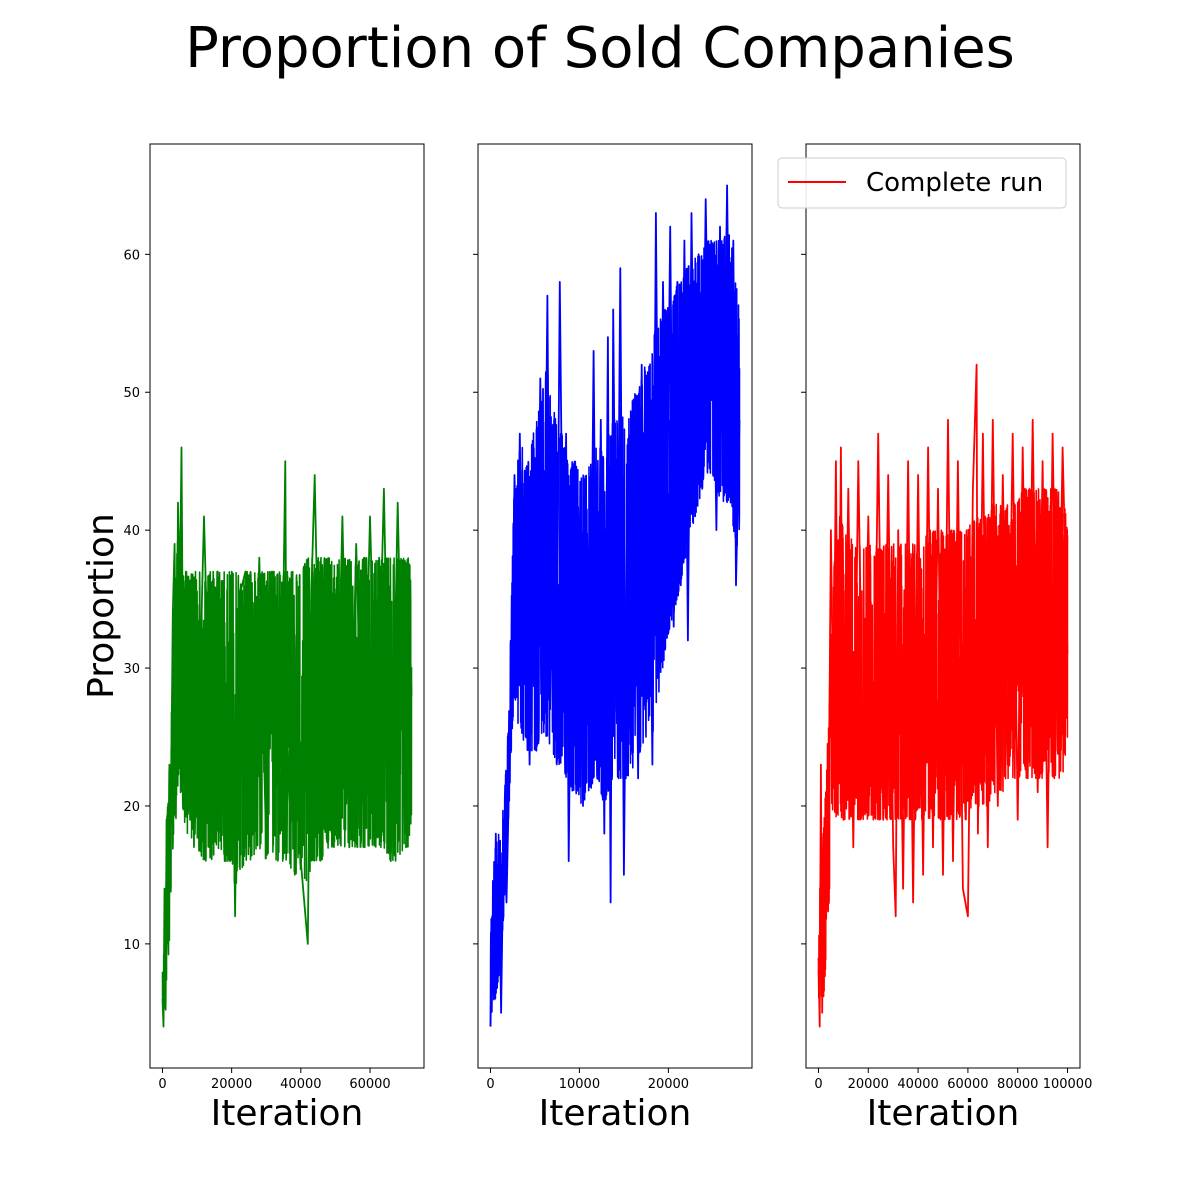 This screenshot has width=1200, height=1200. I want to click on y-tick-label: 20, so click(131, 807).